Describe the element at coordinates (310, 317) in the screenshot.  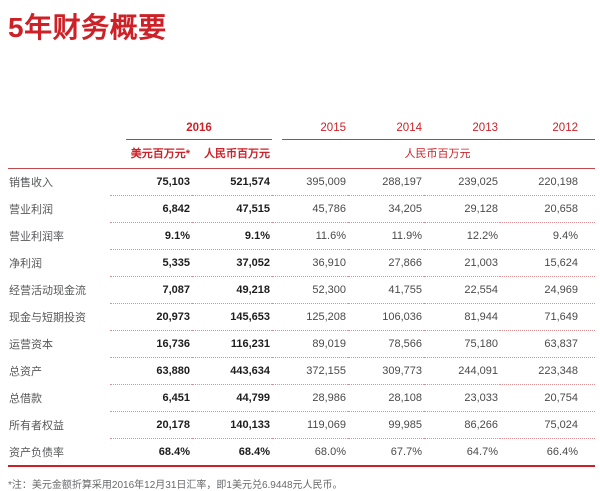
I see `value-2015: 125,208` at that location.